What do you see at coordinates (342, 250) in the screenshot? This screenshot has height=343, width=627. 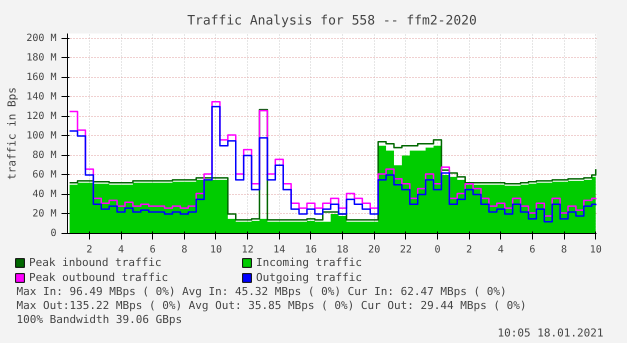 I see `x-tick-label: 18` at bounding box center [342, 250].